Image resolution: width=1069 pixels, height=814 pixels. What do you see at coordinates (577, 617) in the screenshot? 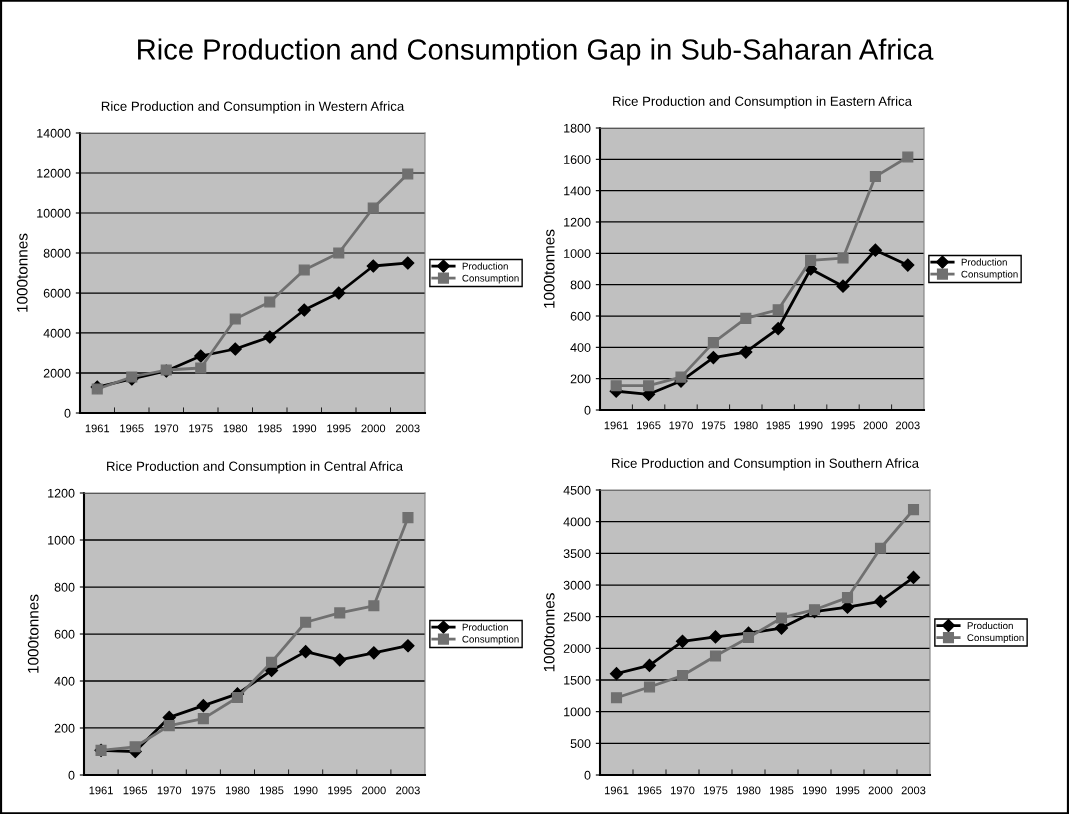
I see `y-tick-label: 2500` at bounding box center [577, 617].